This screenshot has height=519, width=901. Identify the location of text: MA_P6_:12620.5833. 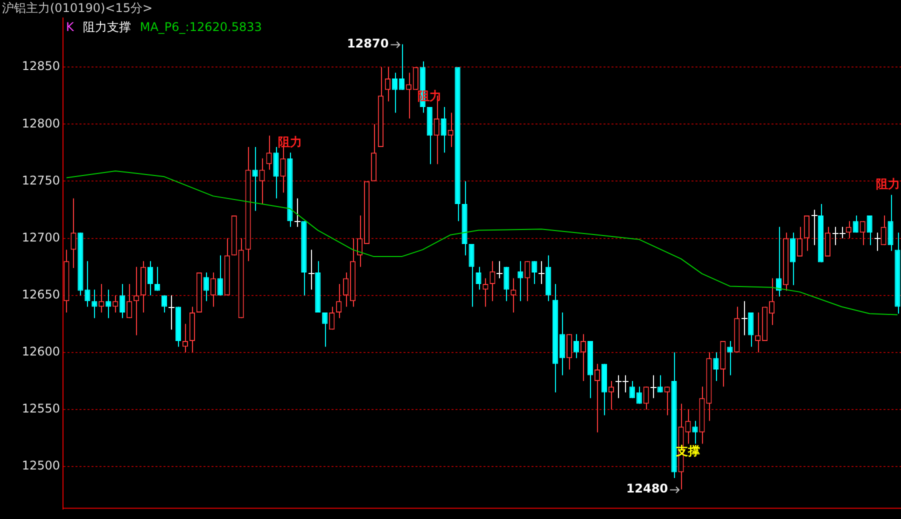
(201, 27).